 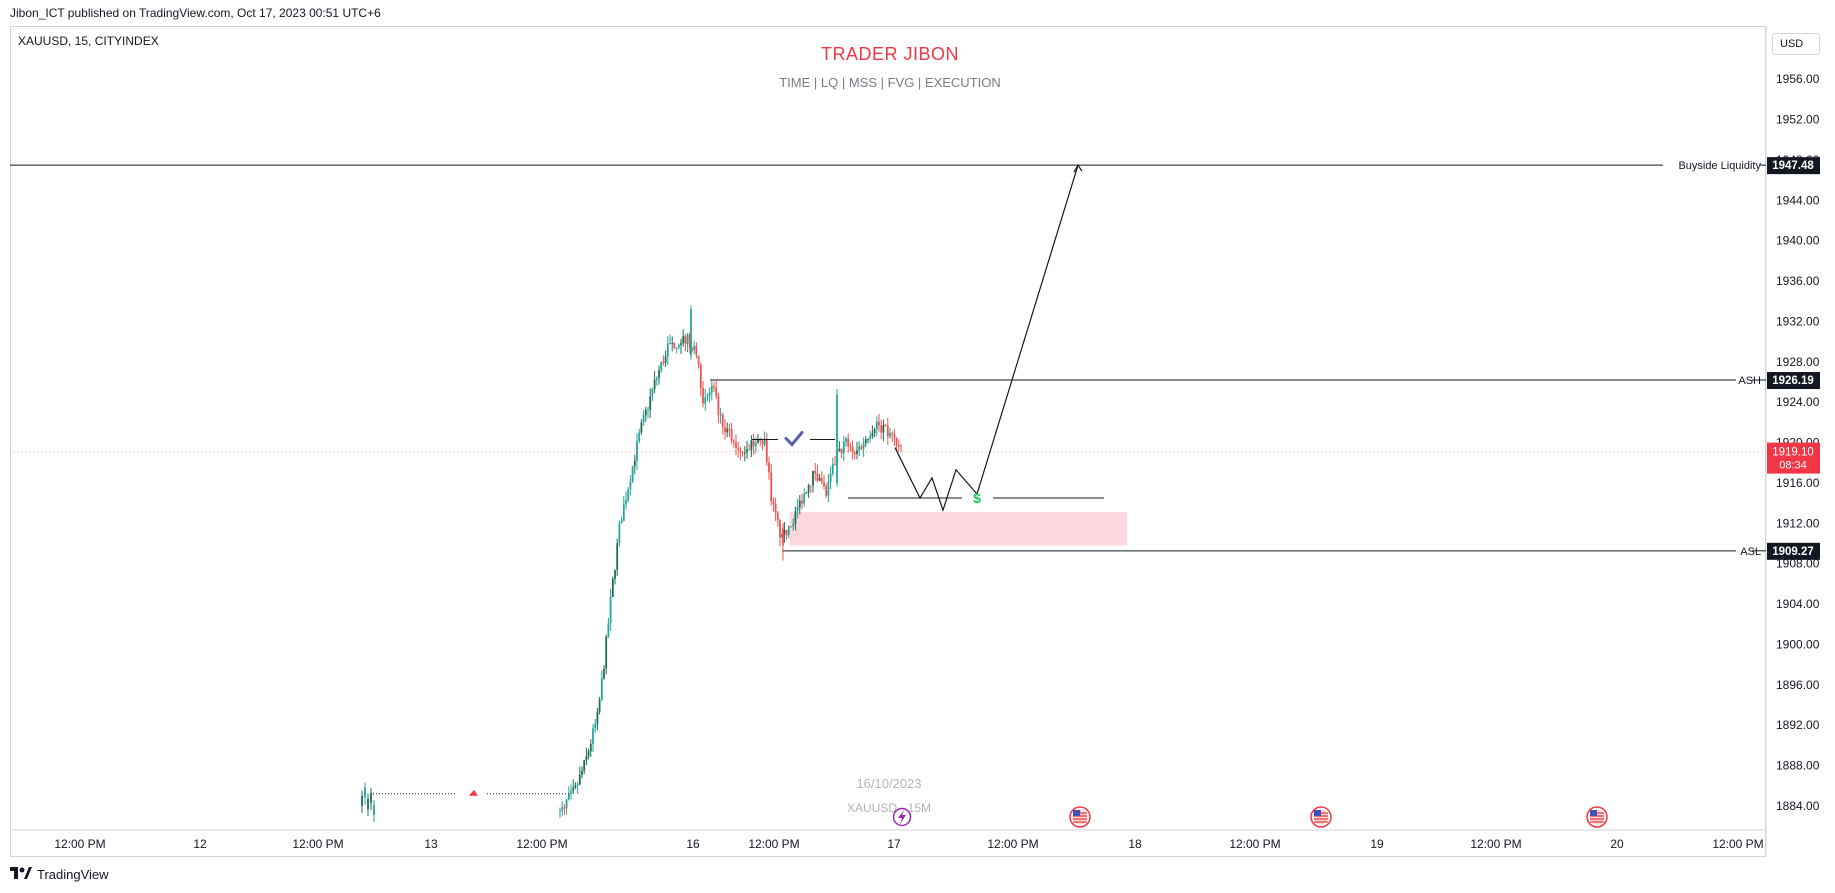 I want to click on price-tick-label: 1896.00, so click(x=1798, y=685).